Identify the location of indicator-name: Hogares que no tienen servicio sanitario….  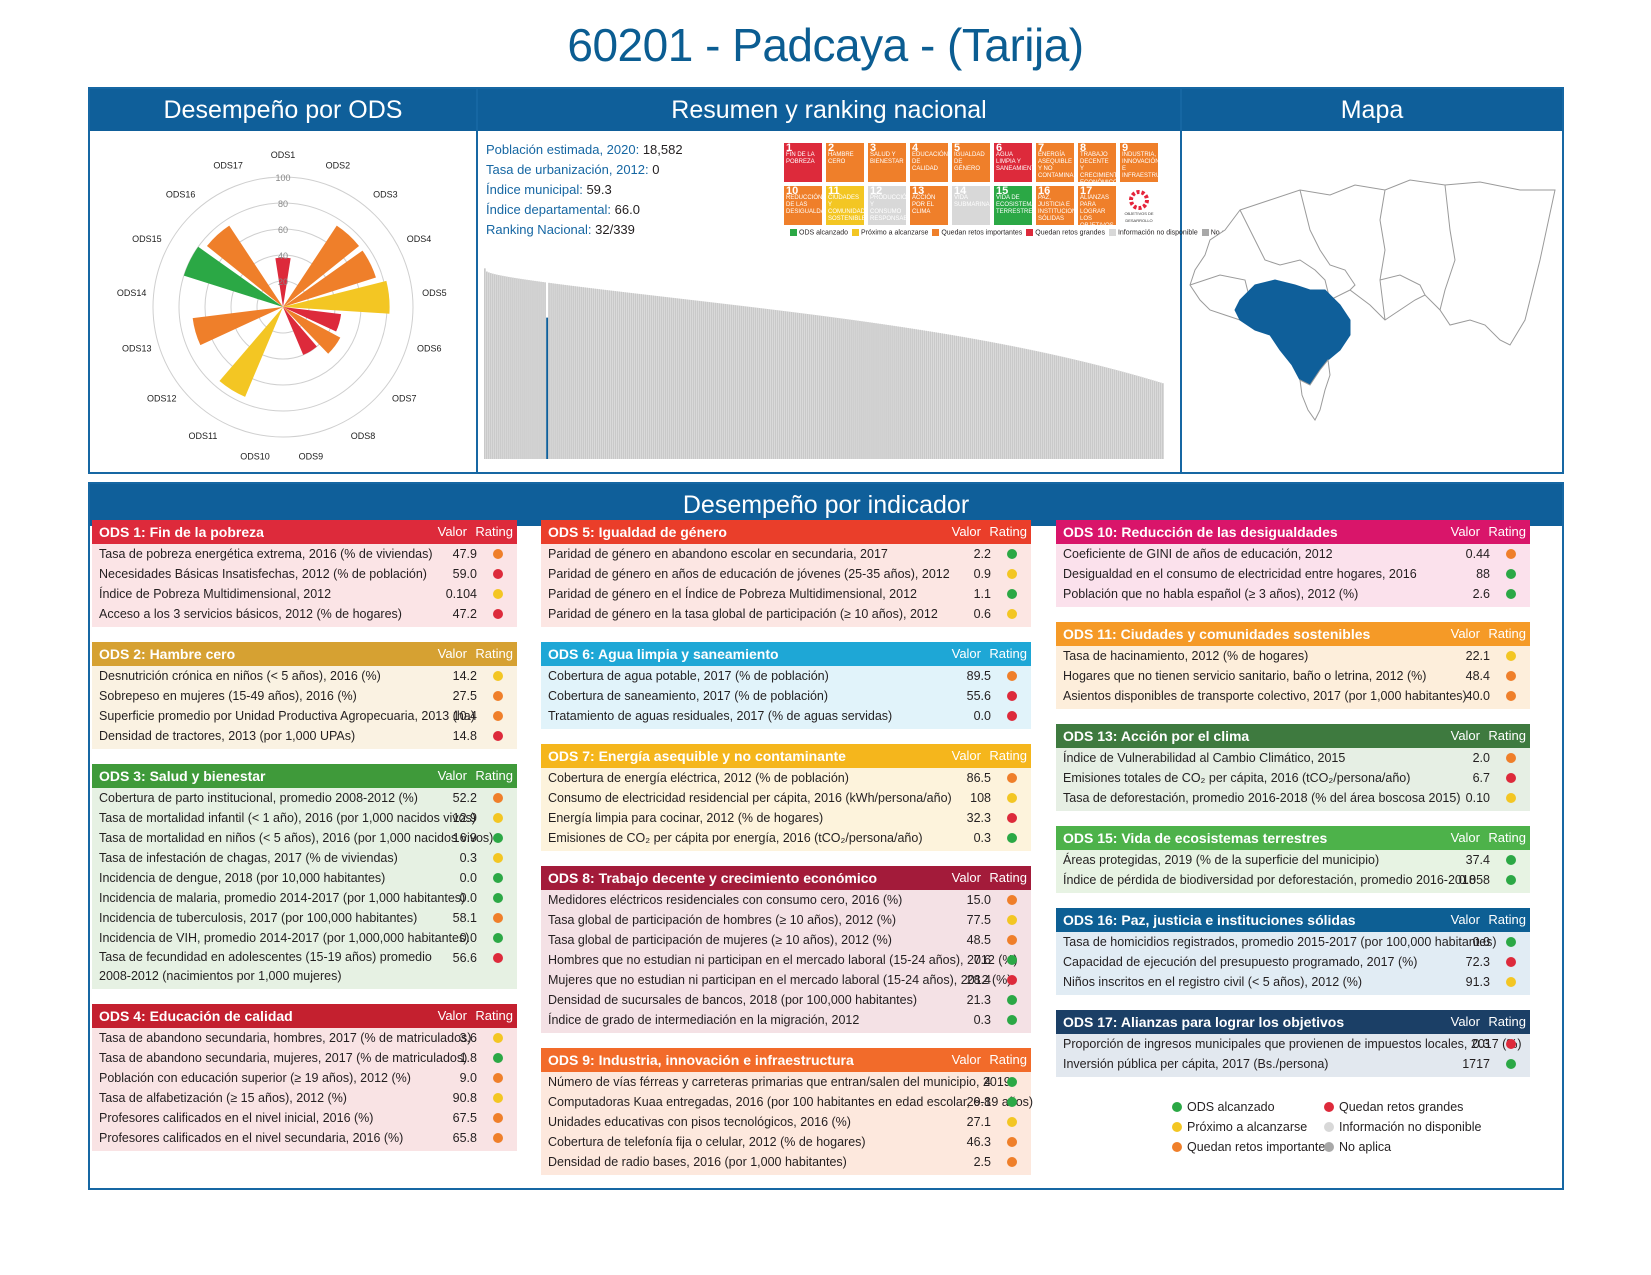
(1245, 676).